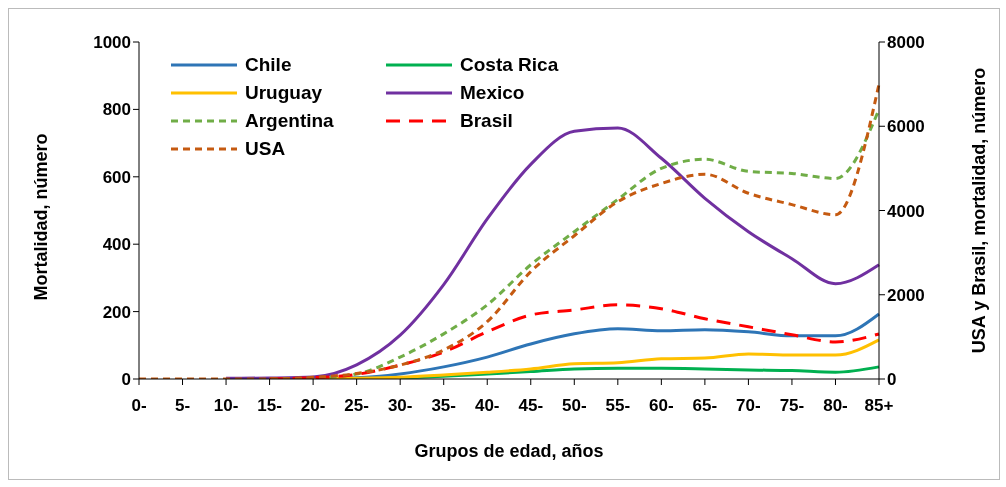 This screenshot has height=487, width=1006. I want to click on x-axis-title: Grupos de edad, años, so click(509, 451).